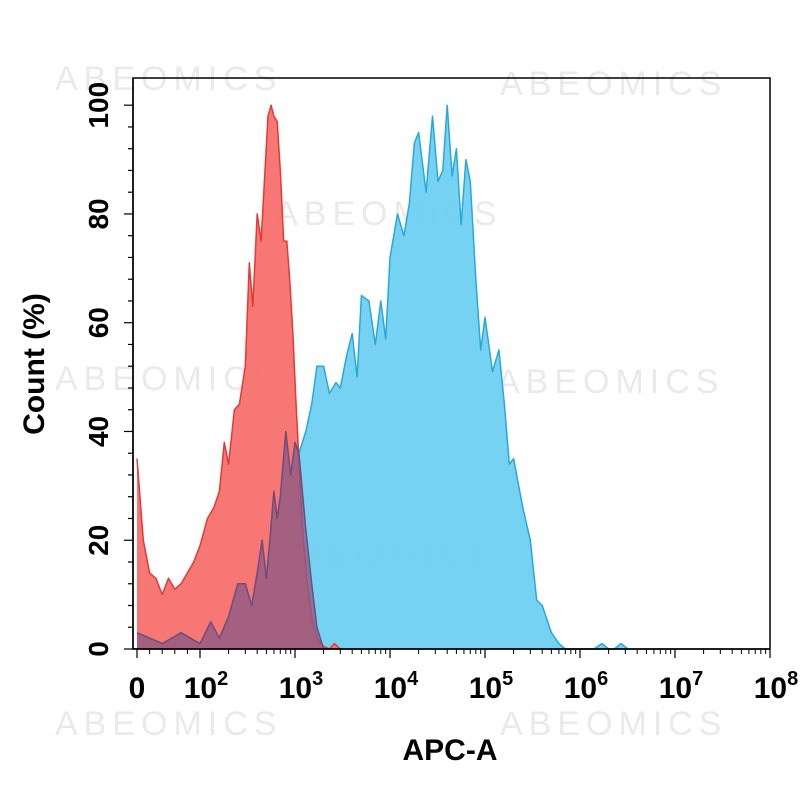  Describe the element at coordinates (396, 686) in the screenshot. I see `x-tick-label: 10⁴` at that location.